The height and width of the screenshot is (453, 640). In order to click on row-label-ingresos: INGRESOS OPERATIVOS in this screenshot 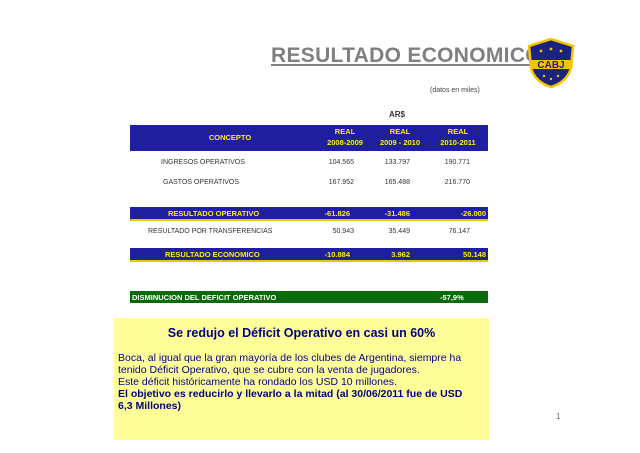, I will do `click(203, 162)`.